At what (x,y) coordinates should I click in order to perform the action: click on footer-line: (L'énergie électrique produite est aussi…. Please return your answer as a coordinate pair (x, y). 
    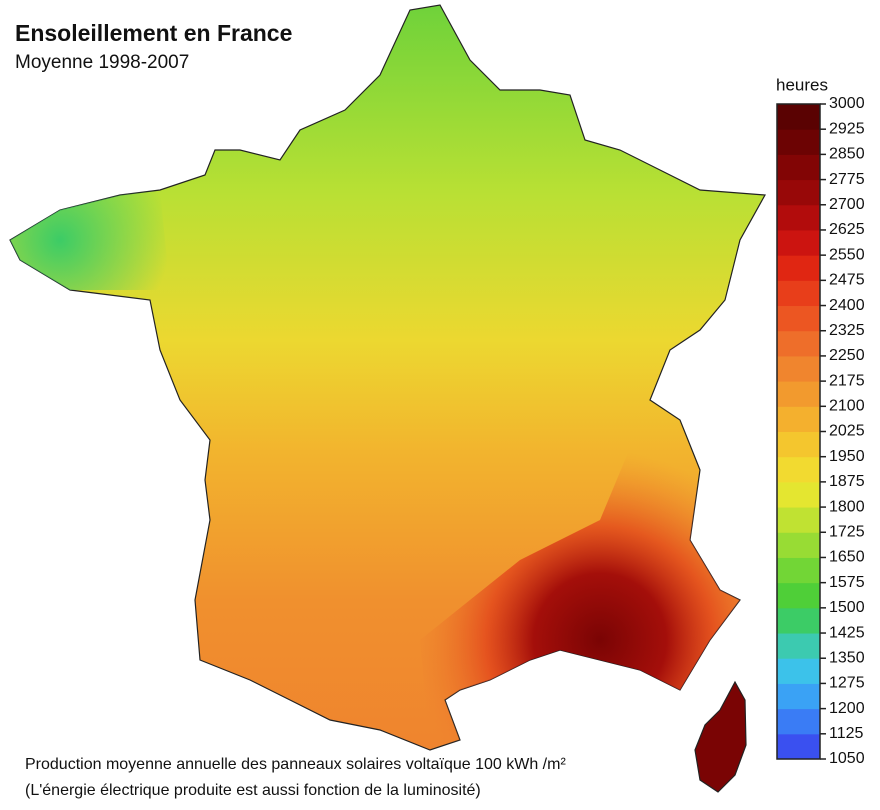
    Looking at the image, I should click on (253, 790).